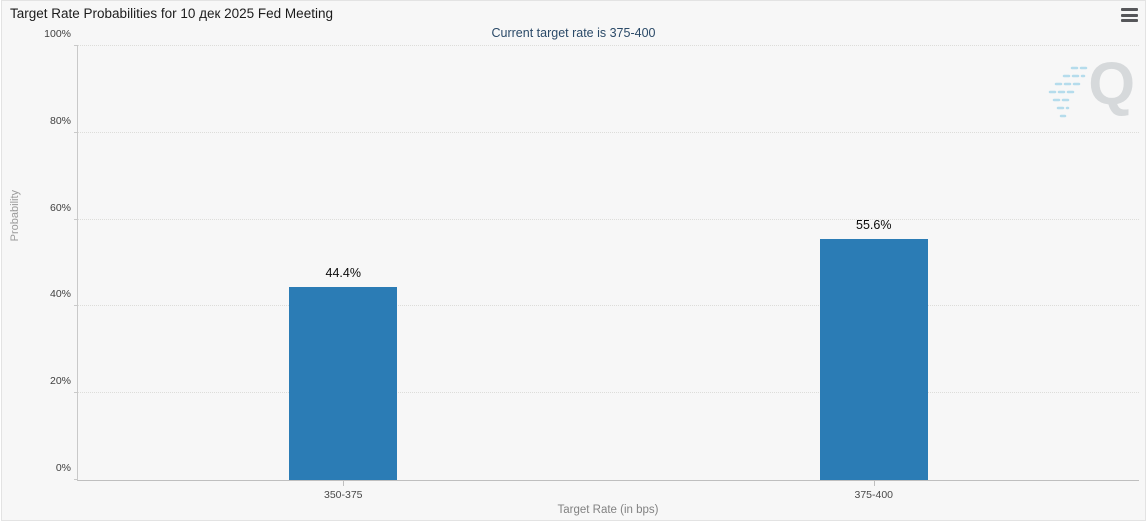 The image size is (1147, 522). I want to click on bar-value-label: 44.4%, so click(343, 273).